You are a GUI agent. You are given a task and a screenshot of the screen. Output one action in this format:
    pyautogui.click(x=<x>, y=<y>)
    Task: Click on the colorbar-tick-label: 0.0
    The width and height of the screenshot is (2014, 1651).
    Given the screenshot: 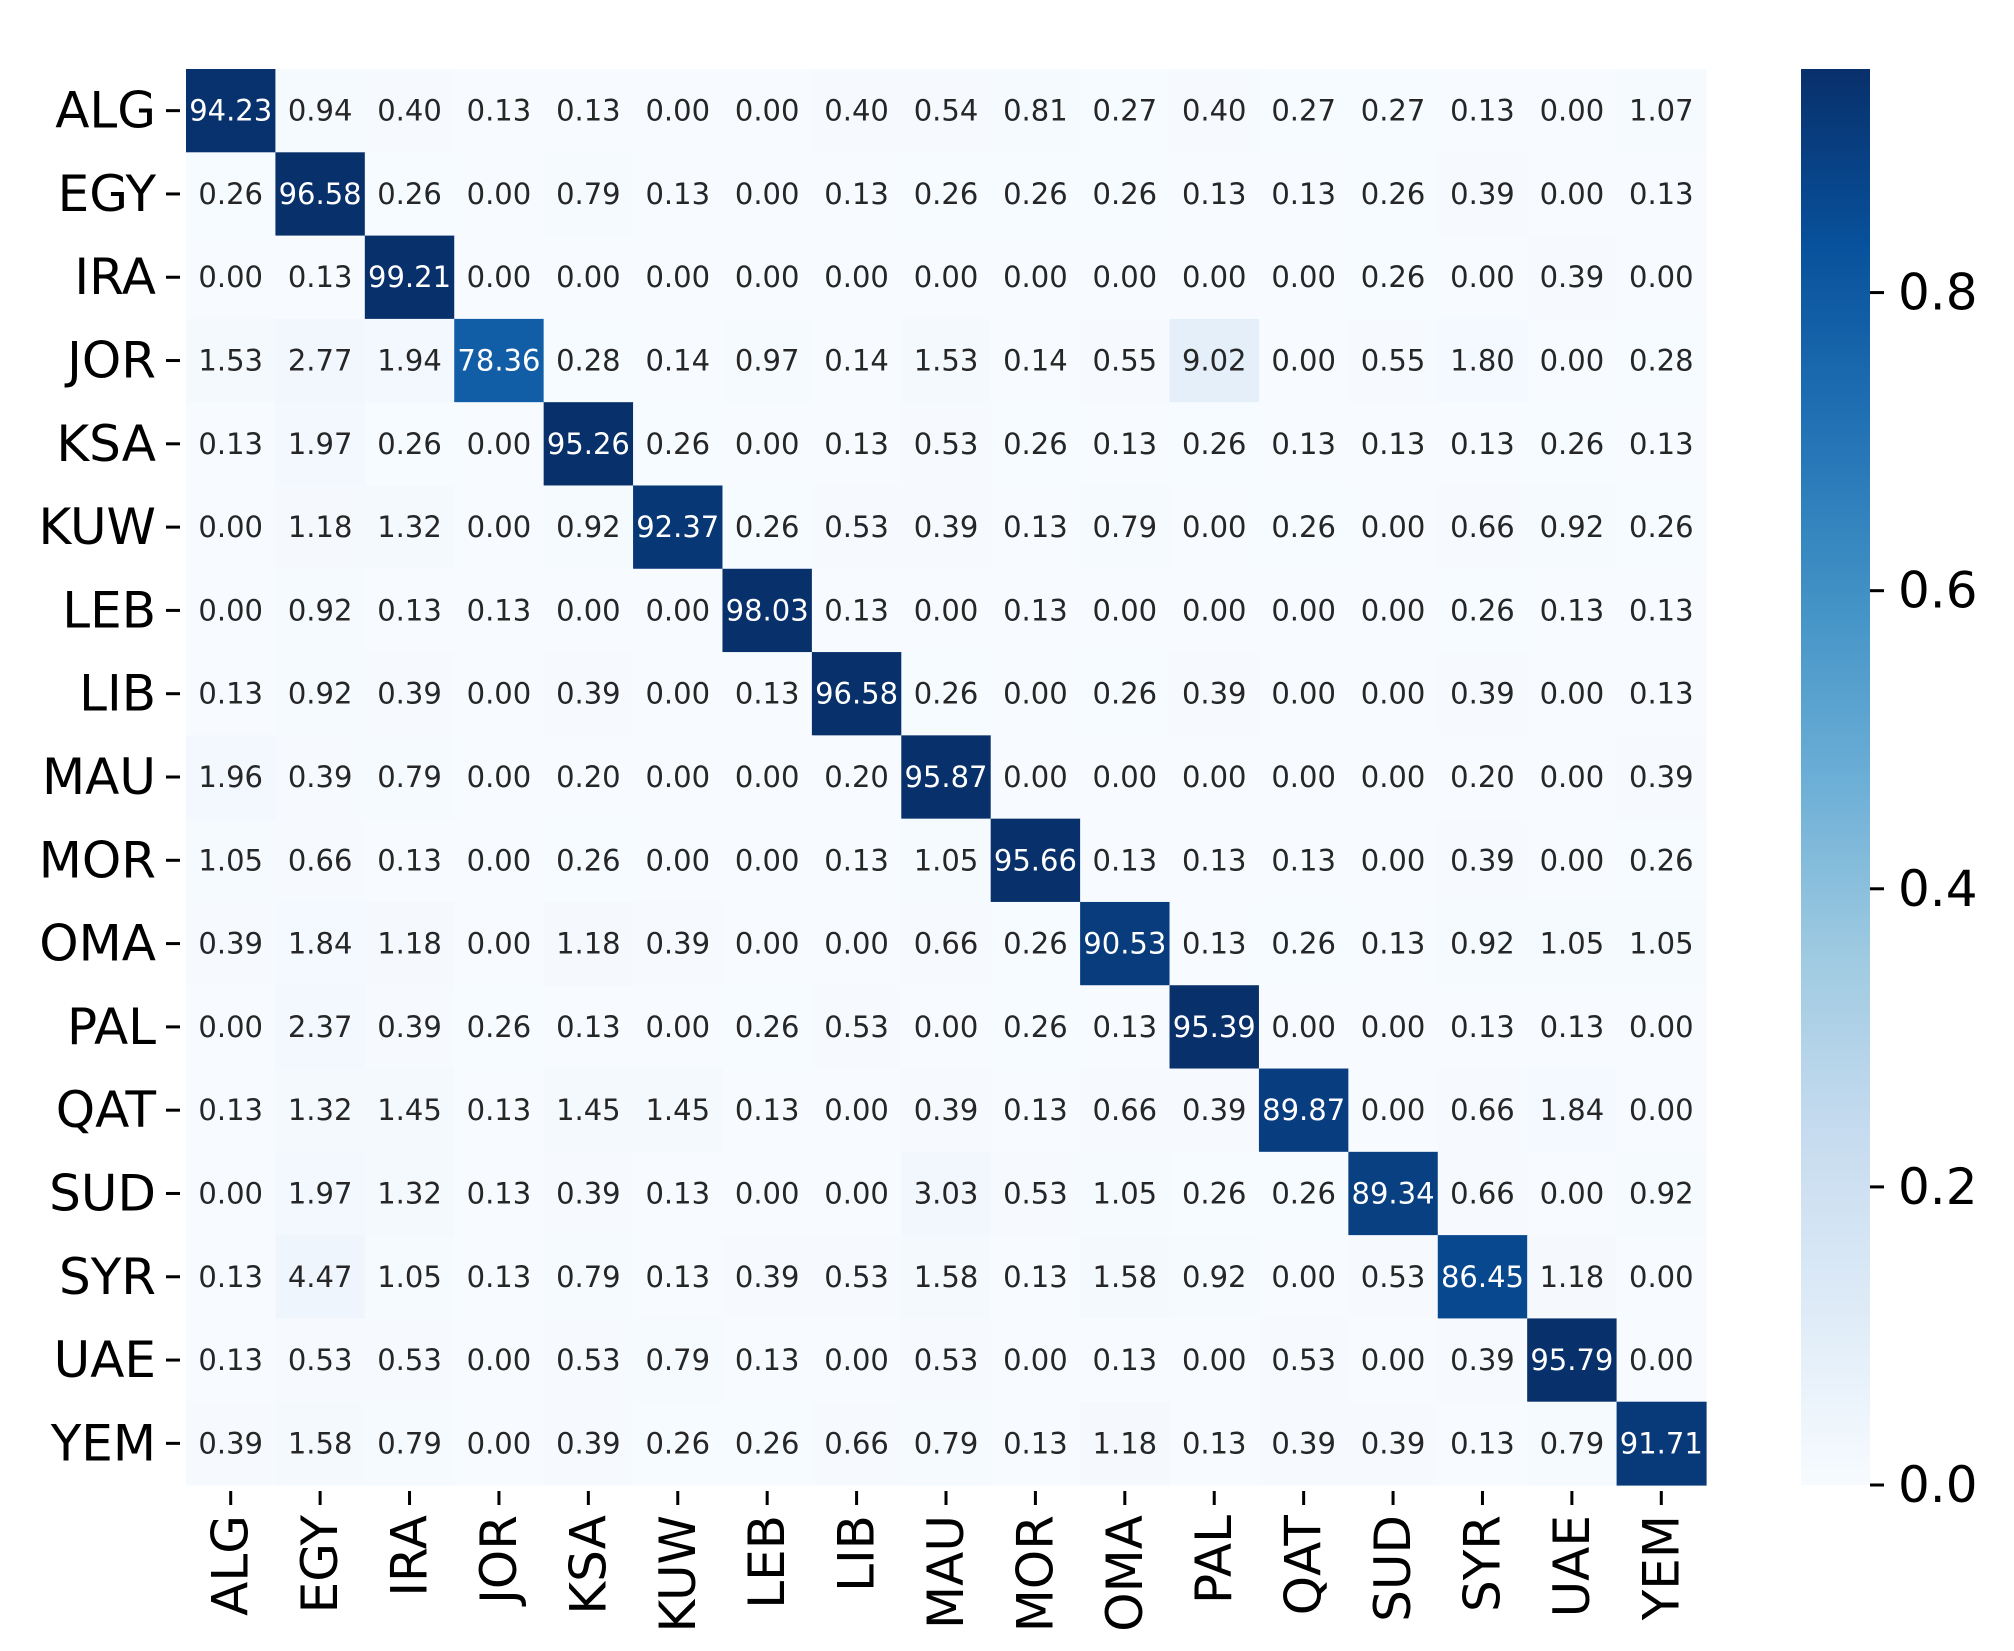 What is the action you would take?
    pyautogui.click(x=1938, y=1485)
    